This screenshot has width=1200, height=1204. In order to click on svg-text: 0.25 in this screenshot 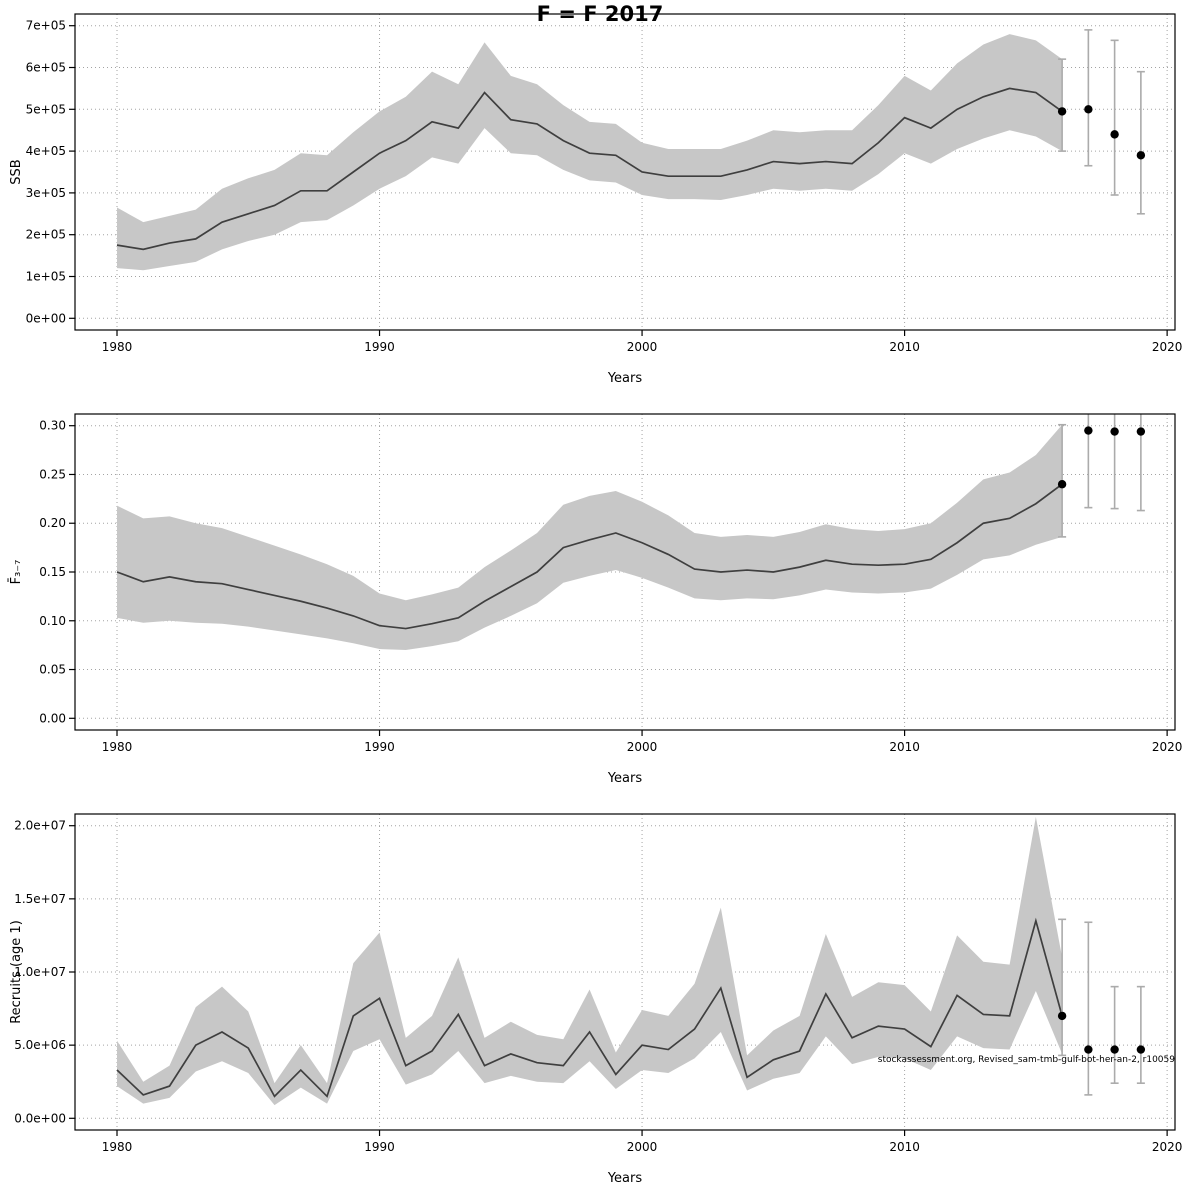, I will do `click(52, 474)`.